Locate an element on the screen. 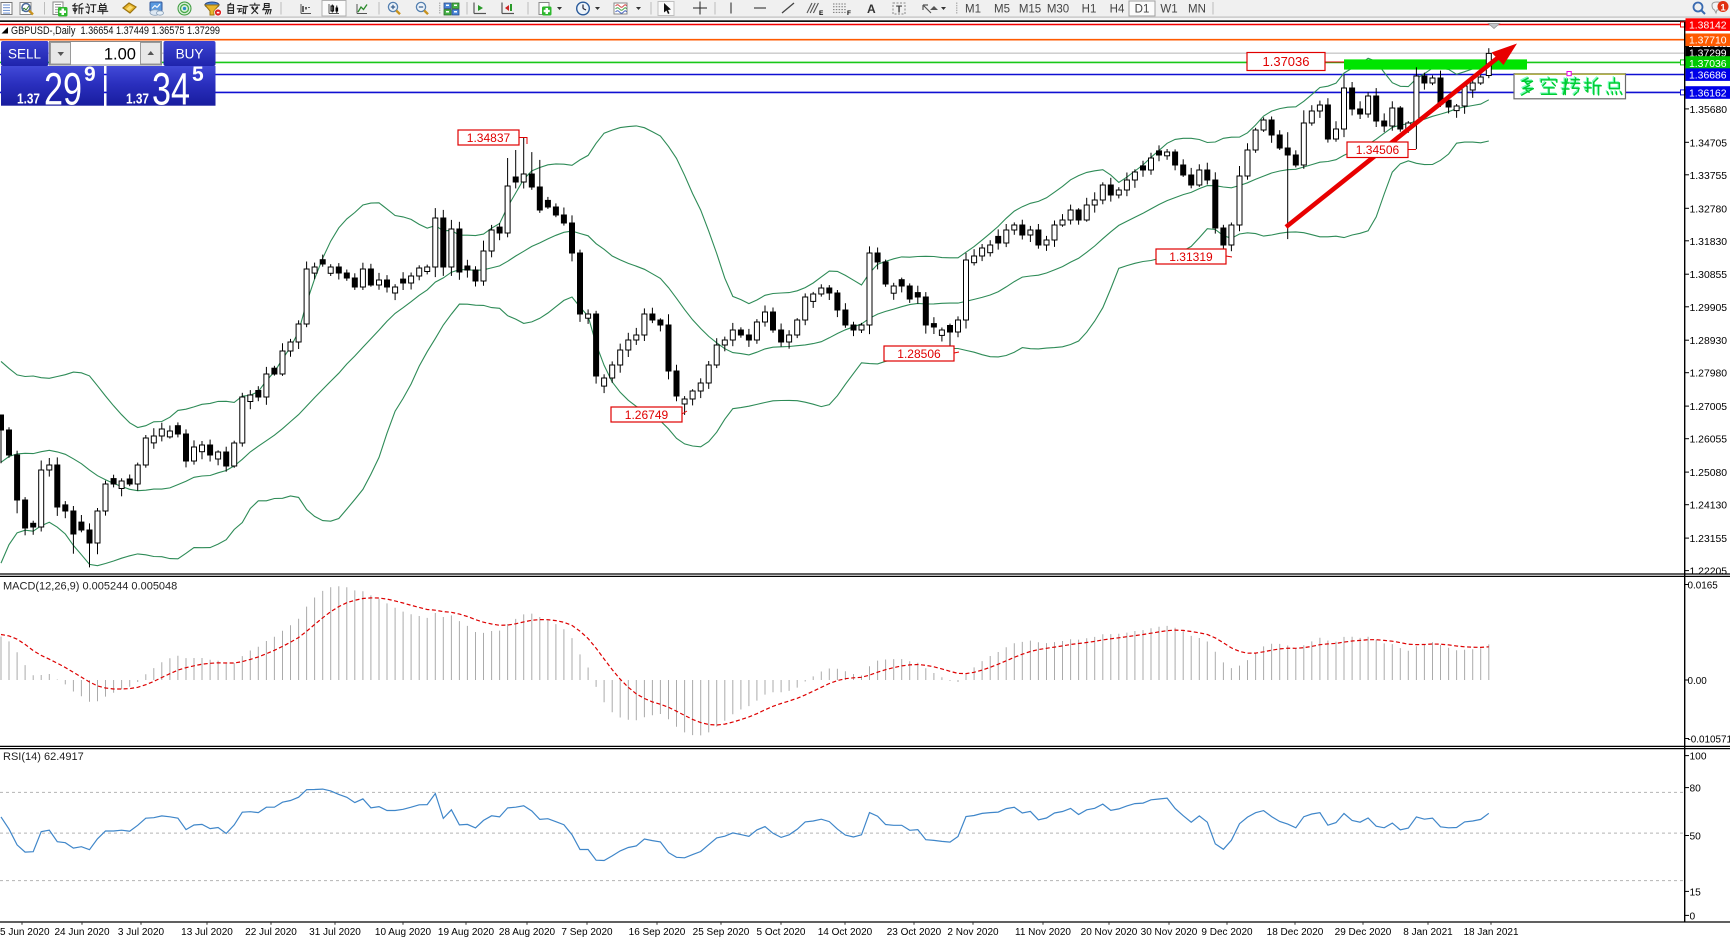 Image resolution: width=1730 pixels, height=940 pixels. svg-text: 30 Nov 2020 is located at coordinates (1169, 932).